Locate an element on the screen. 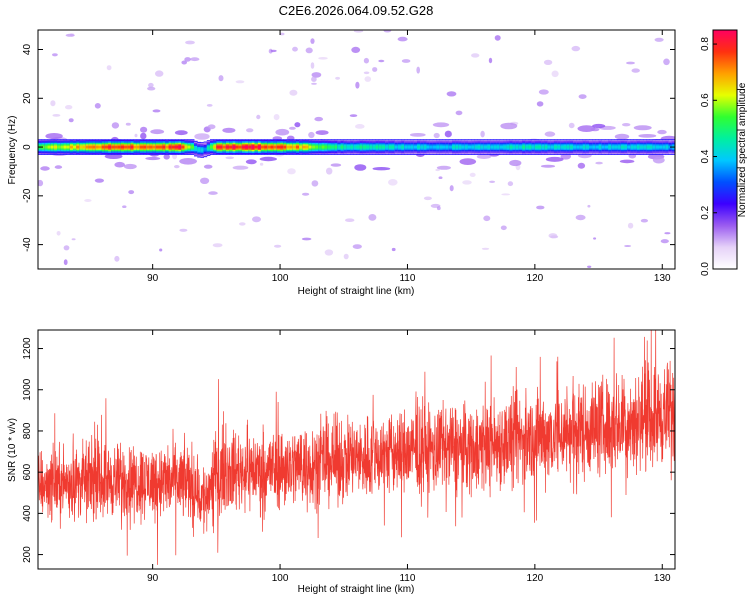 Image resolution: width=750 pixels, height=600 pixels. y-tick-label: 20 is located at coordinates (27, 98).